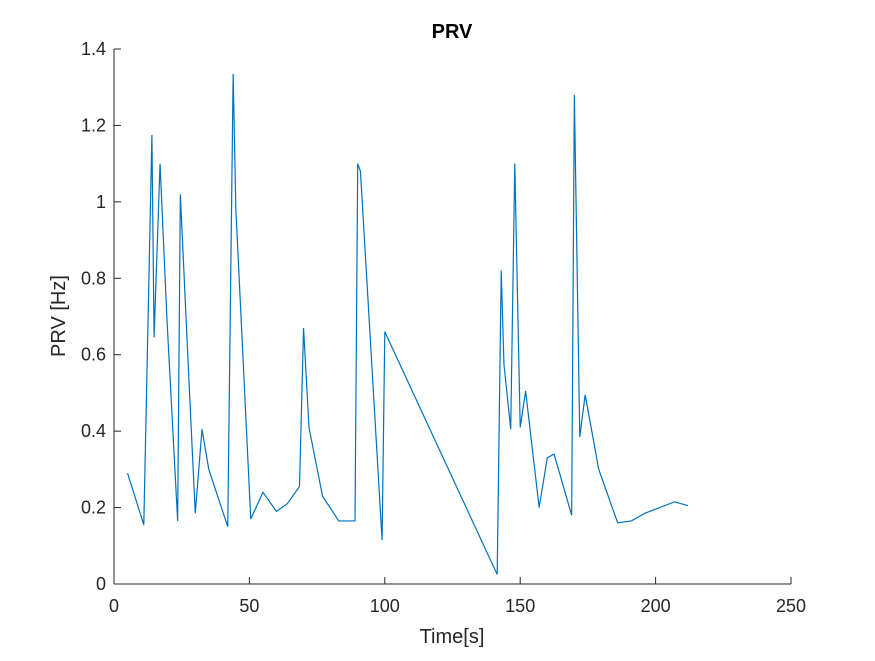 The image size is (875, 661). What do you see at coordinates (385, 606) in the screenshot?
I see `x-tick-label: 100` at bounding box center [385, 606].